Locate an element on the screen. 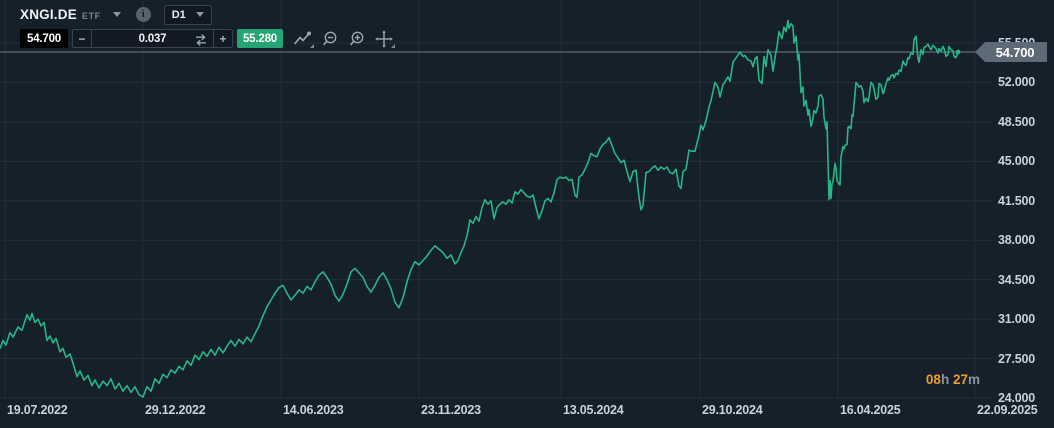  pan-button is located at coordinates (384, 38).